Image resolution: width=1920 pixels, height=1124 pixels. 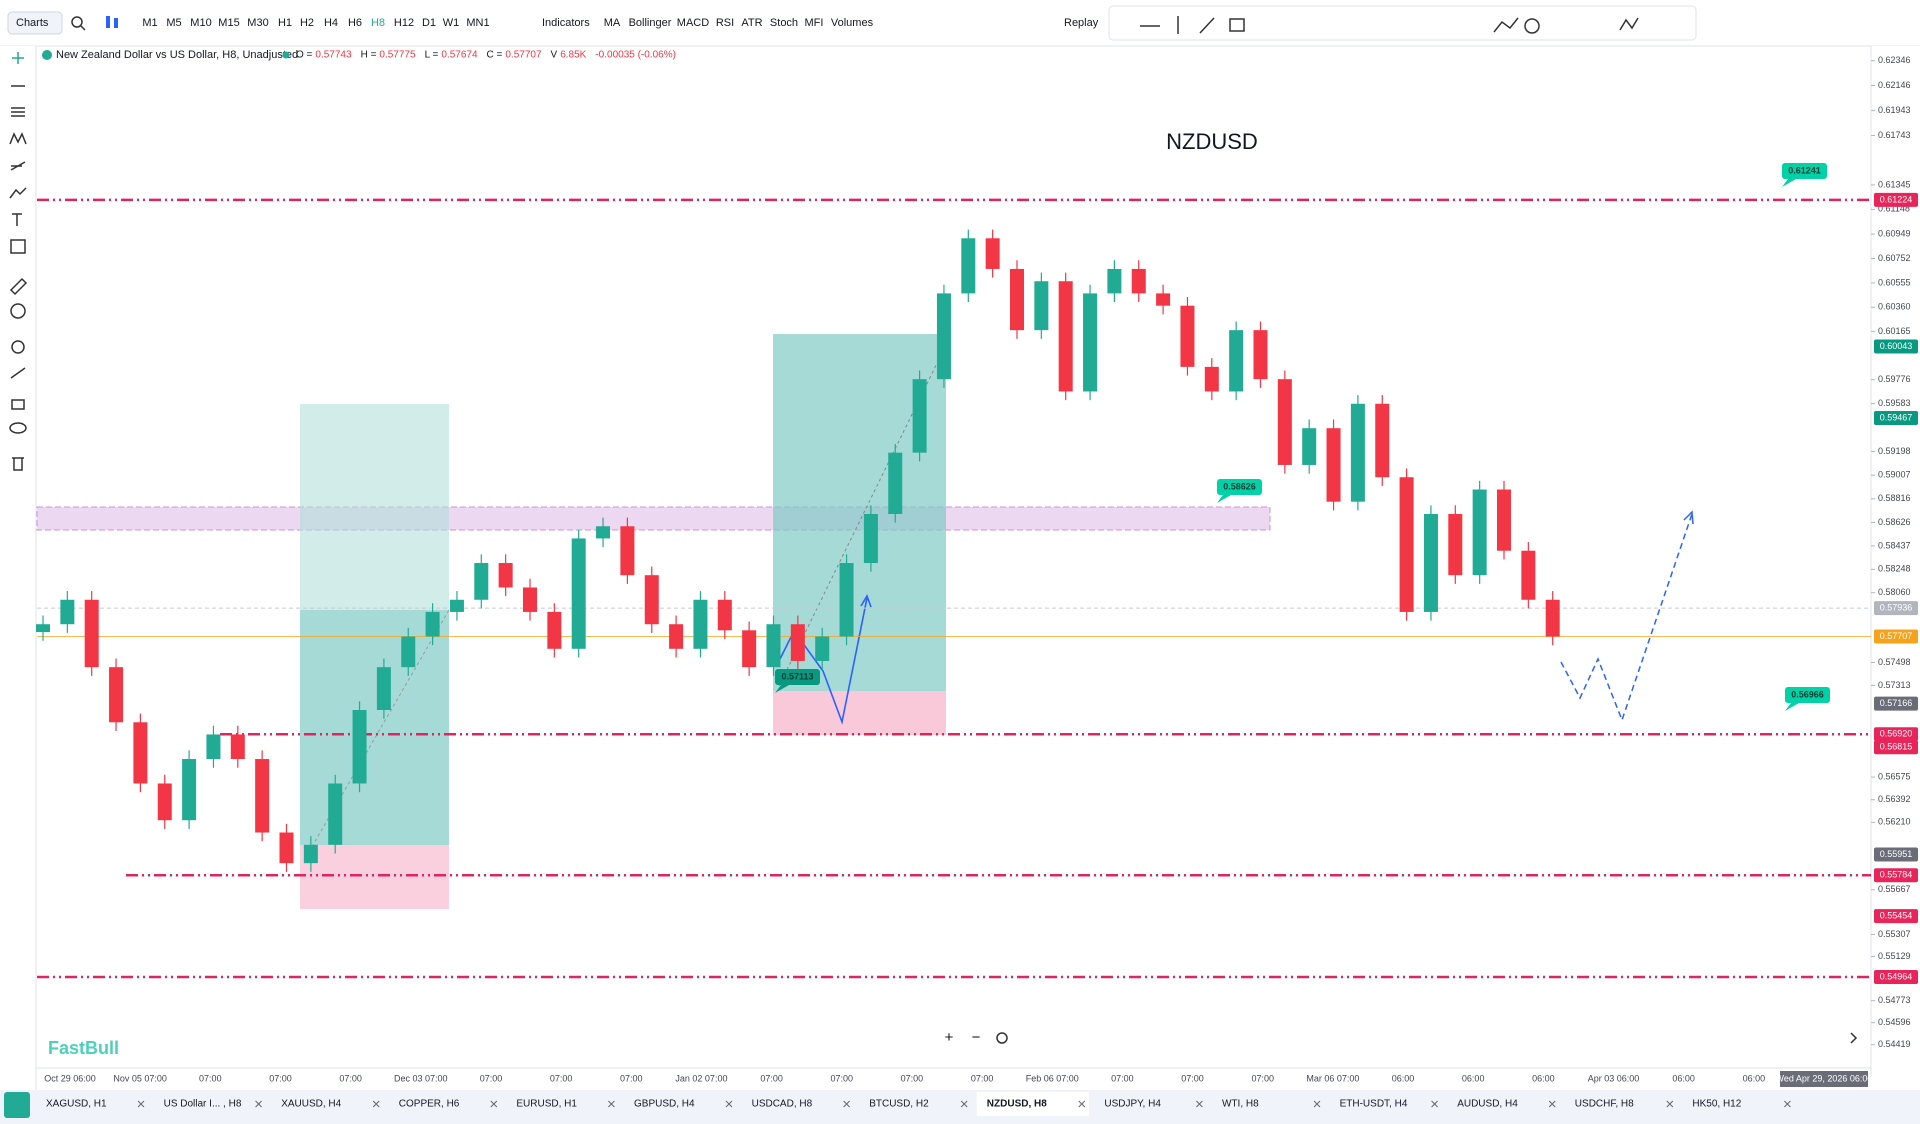 What do you see at coordinates (17, 1105) in the screenshot?
I see `favorites-button` at bounding box center [17, 1105].